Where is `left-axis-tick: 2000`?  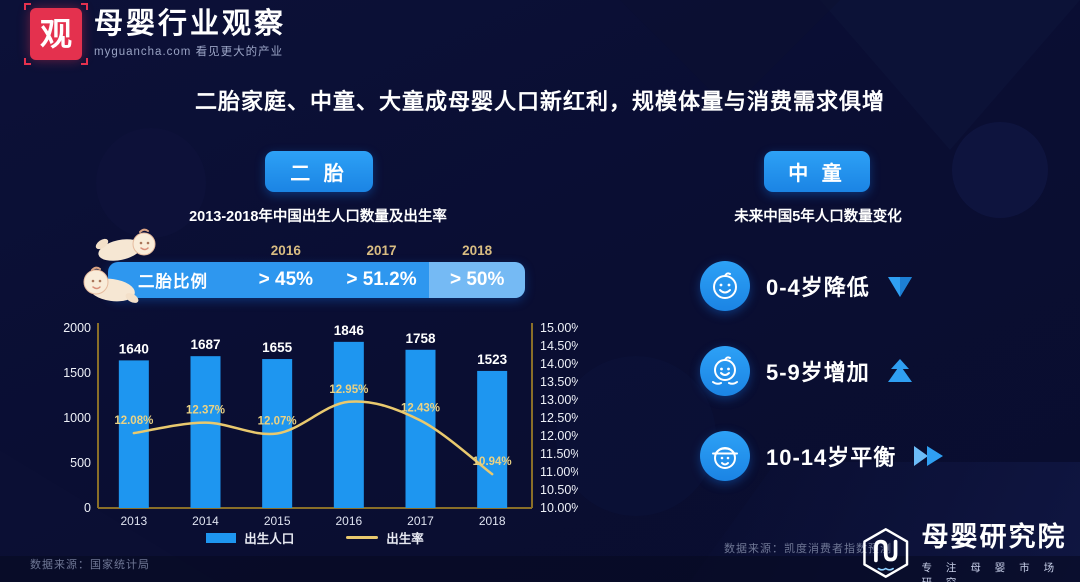 left-axis-tick: 2000 is located at coordinates (77, 328).